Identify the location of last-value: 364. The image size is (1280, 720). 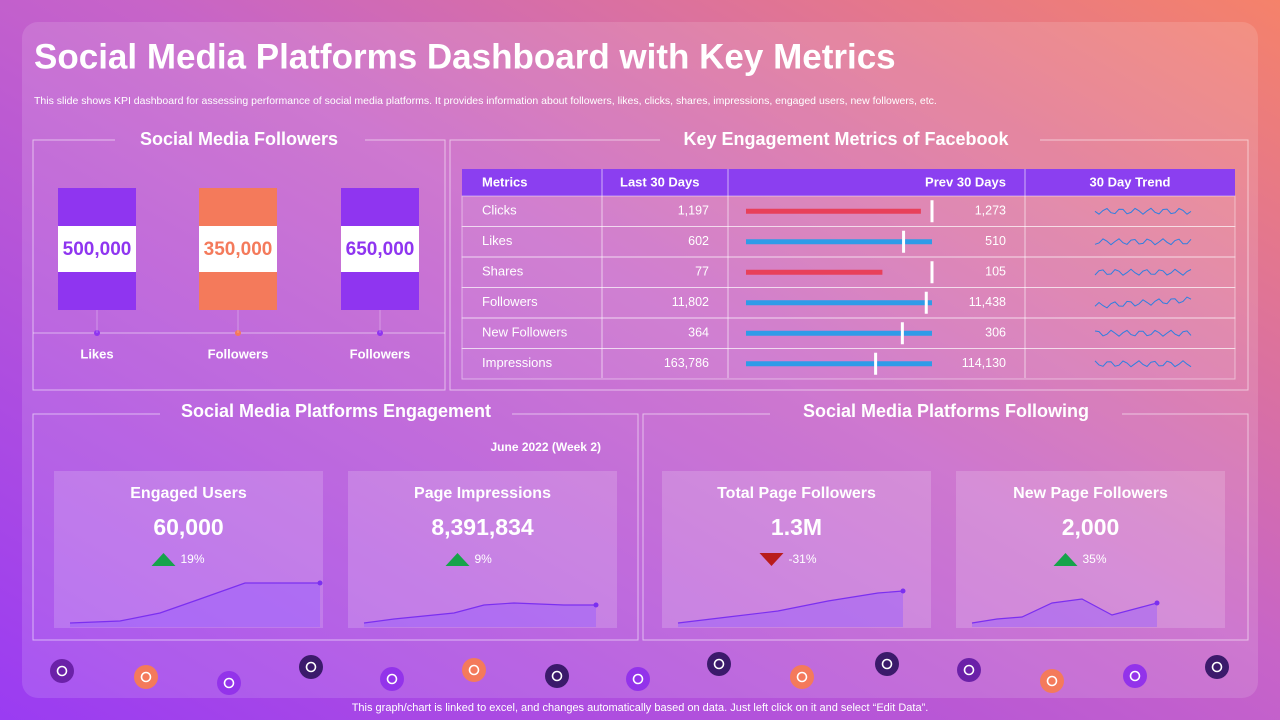
(698, 333).